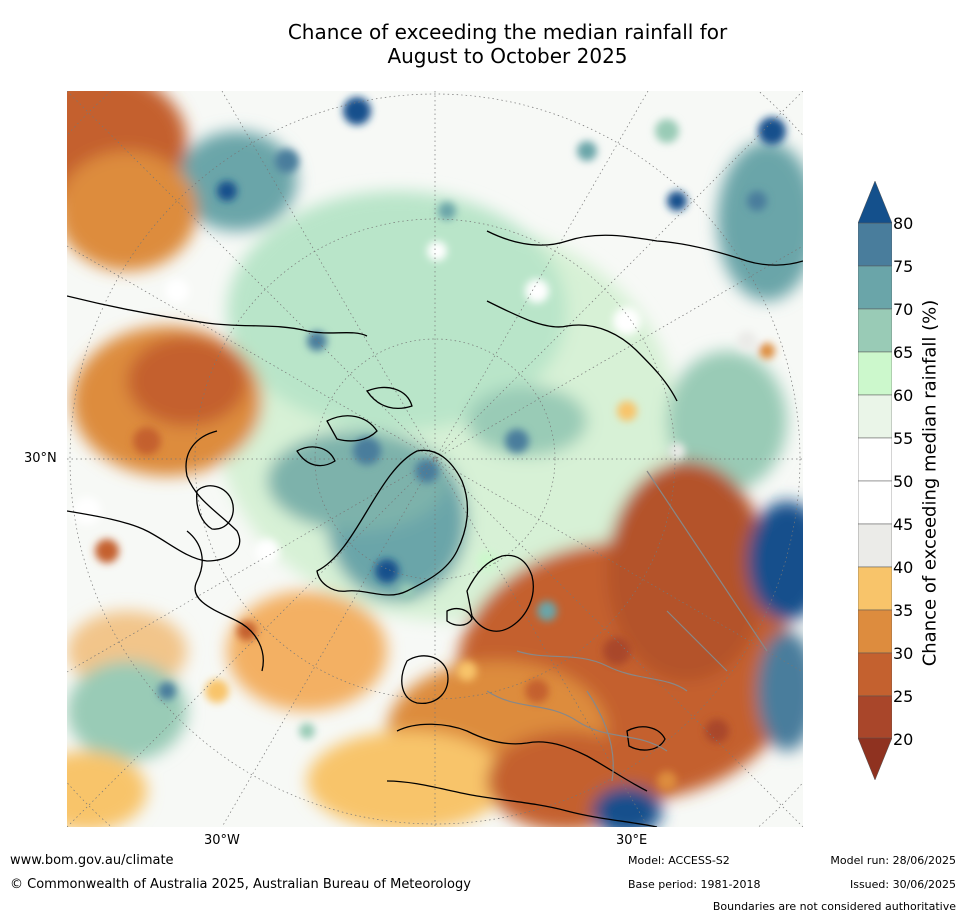  What do you see at coordinates (459, 617) in the screenshot?
I see `coast-iceland` at bounding box center [459, 617].